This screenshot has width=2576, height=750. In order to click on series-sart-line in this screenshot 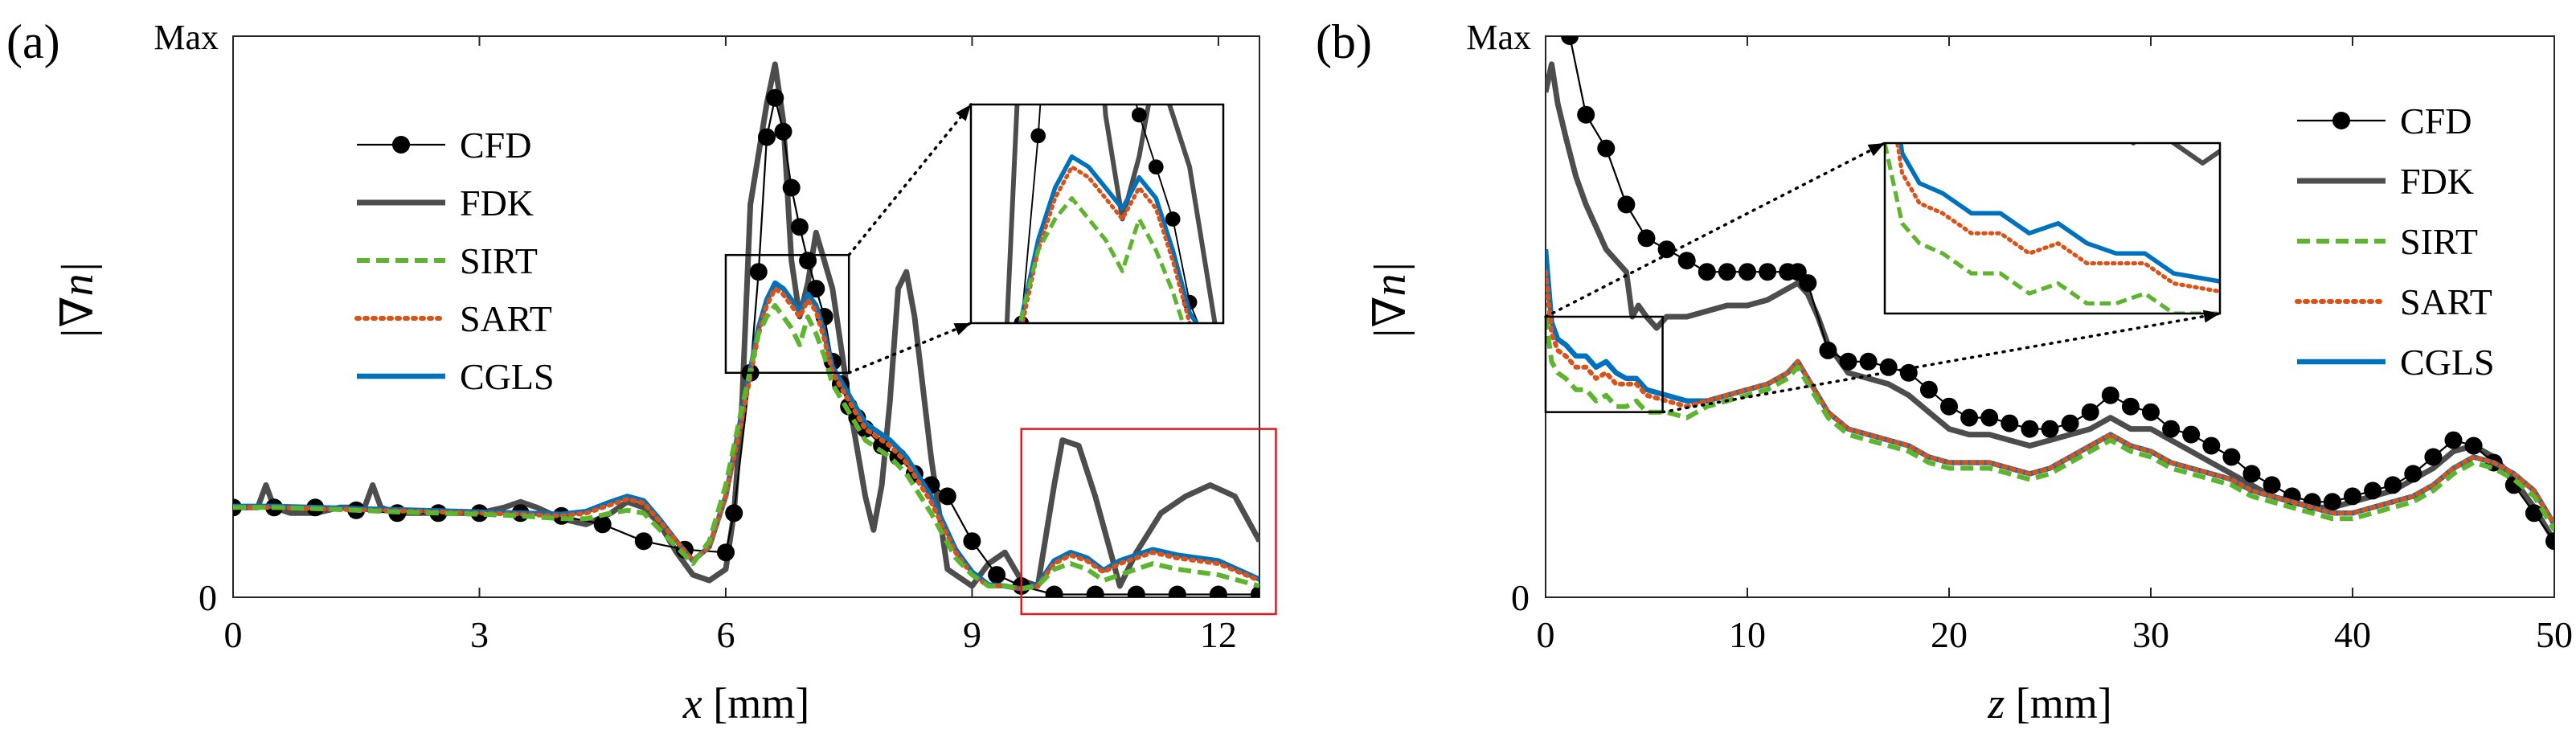, I will do `click(2050, 398)`.